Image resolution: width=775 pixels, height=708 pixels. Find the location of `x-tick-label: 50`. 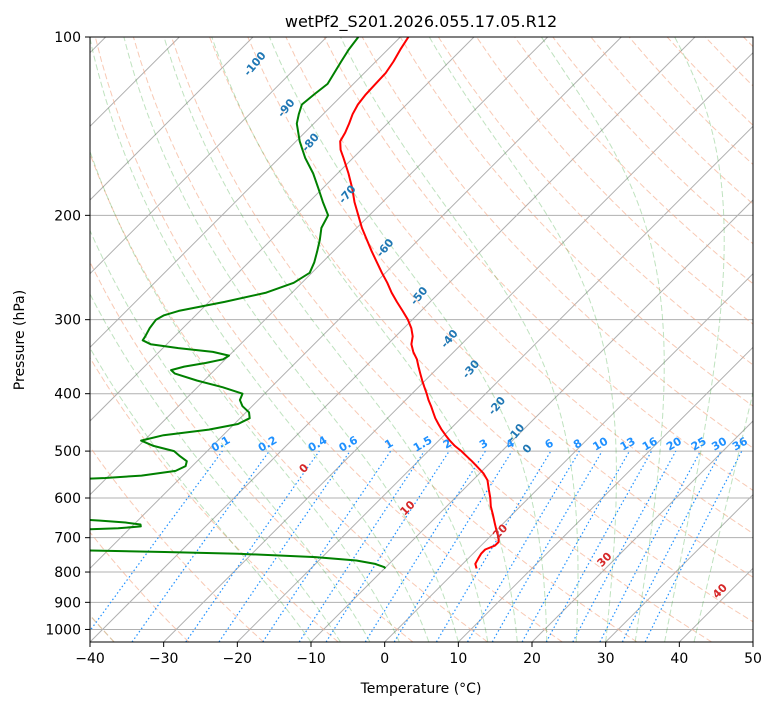

x-tick-label: 50 is located at coordinates (753, 659).